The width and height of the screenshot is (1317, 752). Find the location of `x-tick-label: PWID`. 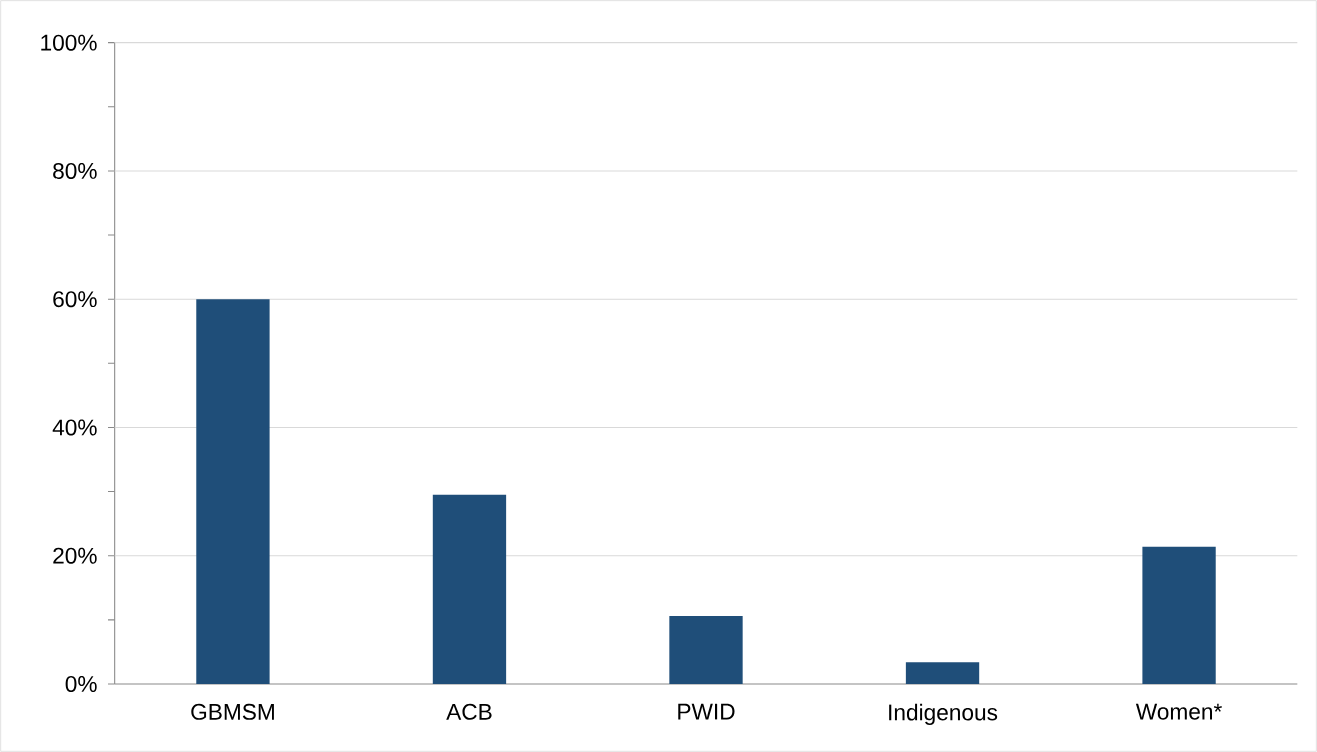

x-tick-label: PWID is located at coordinates (706, 711).